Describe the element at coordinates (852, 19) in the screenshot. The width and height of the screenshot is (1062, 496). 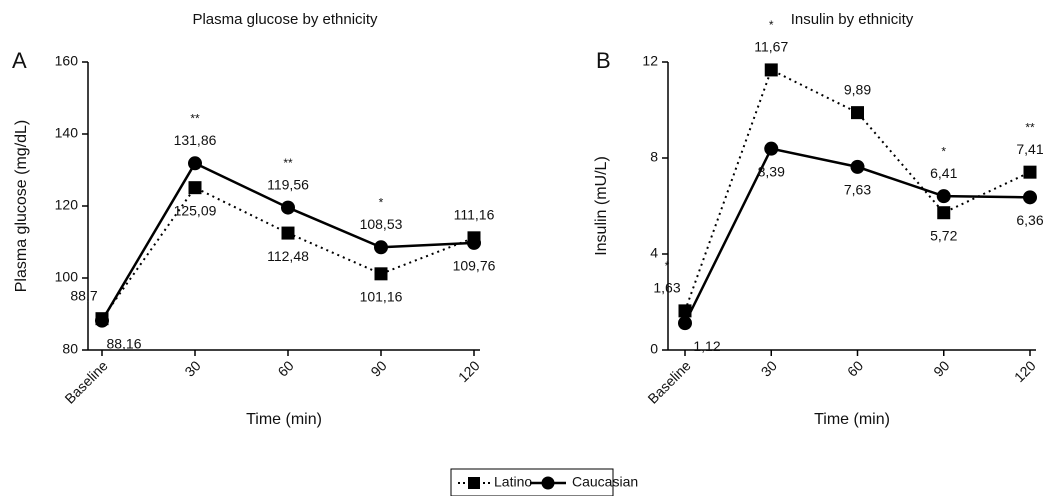
I see `chart-title: Insulin by ethnicity` at that location.